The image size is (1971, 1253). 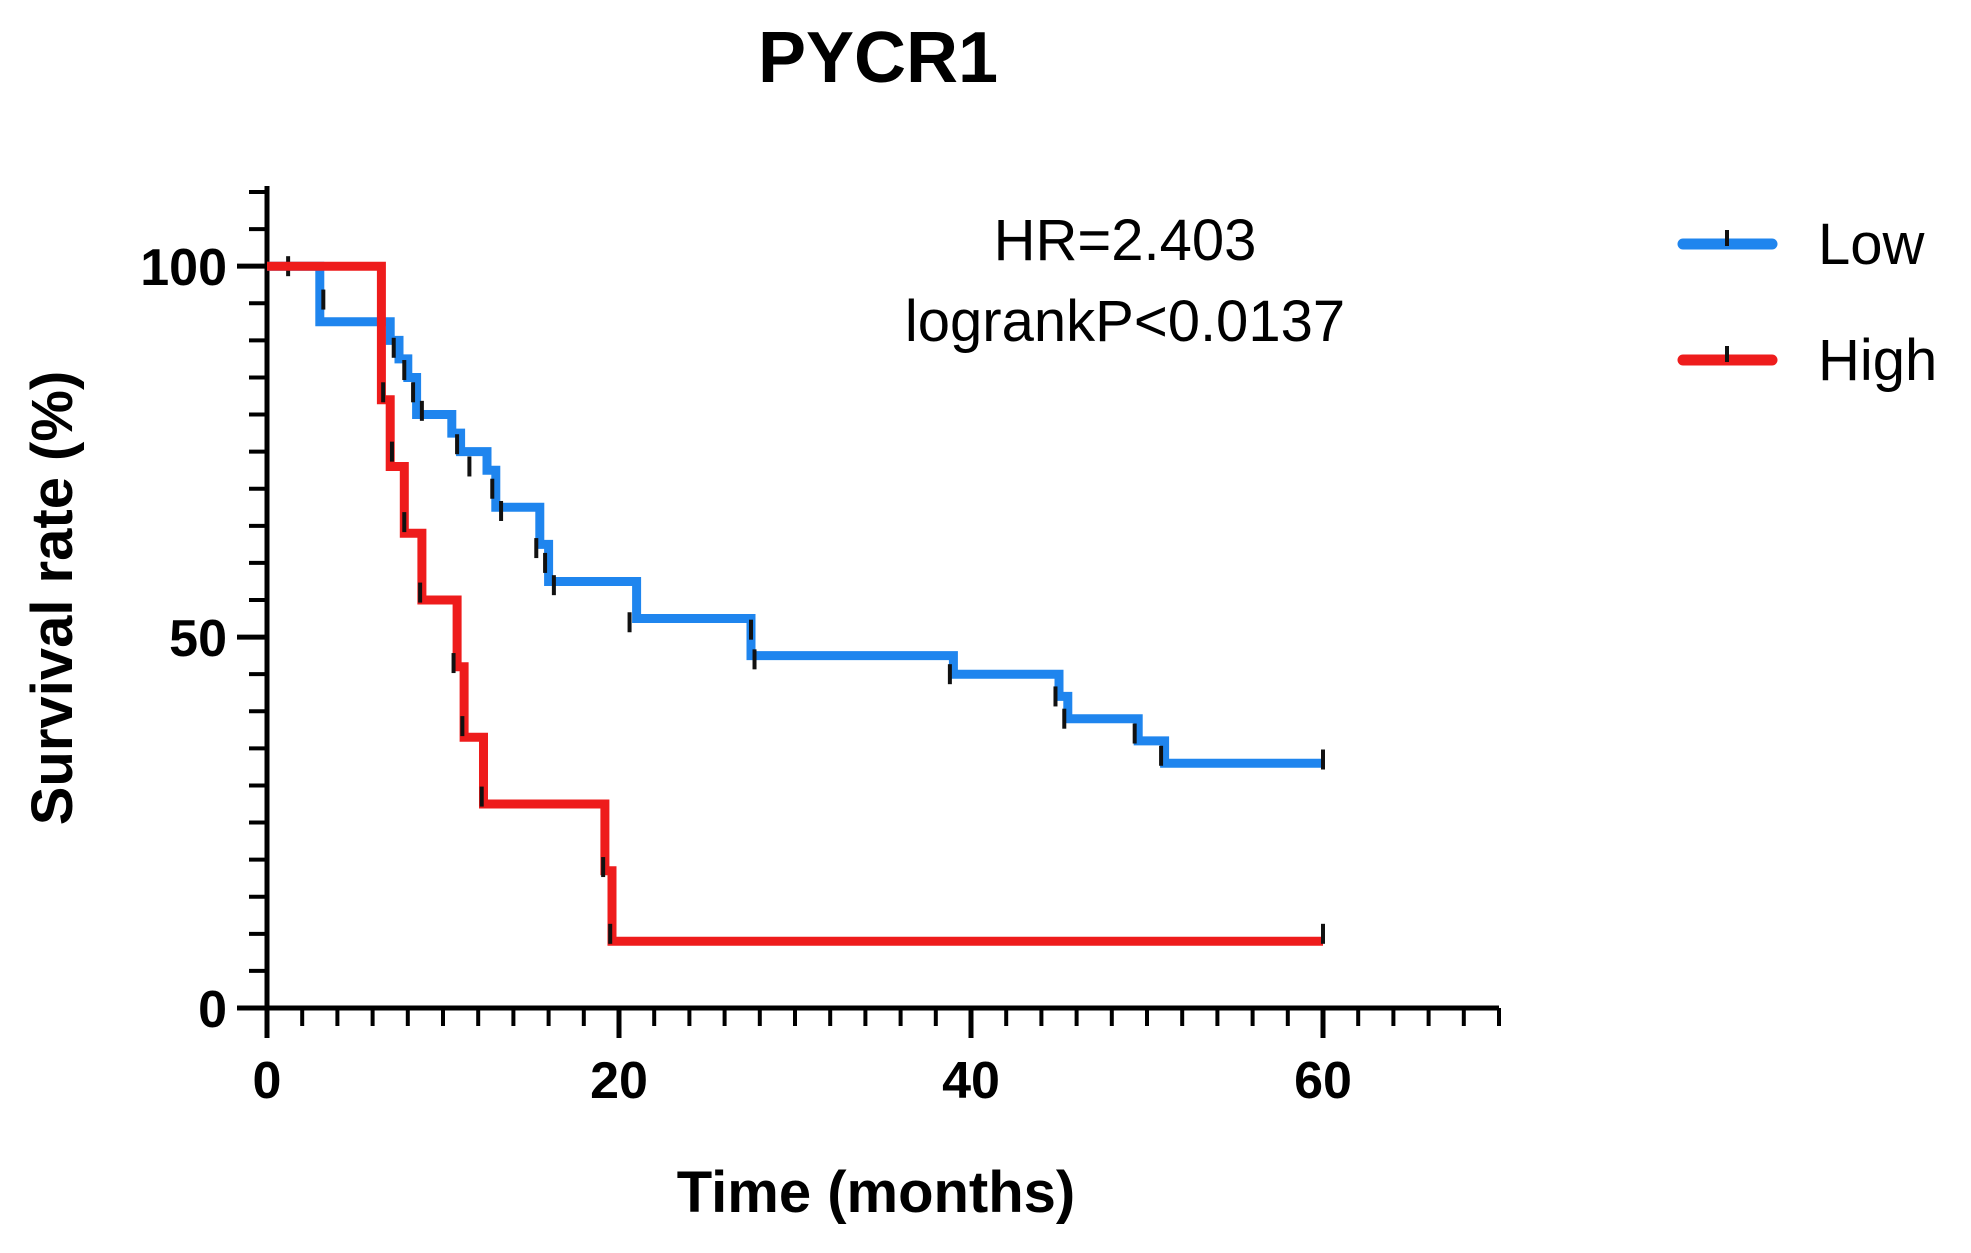 I want to click on y-tick-label: 100, so click(x=183, y=268).